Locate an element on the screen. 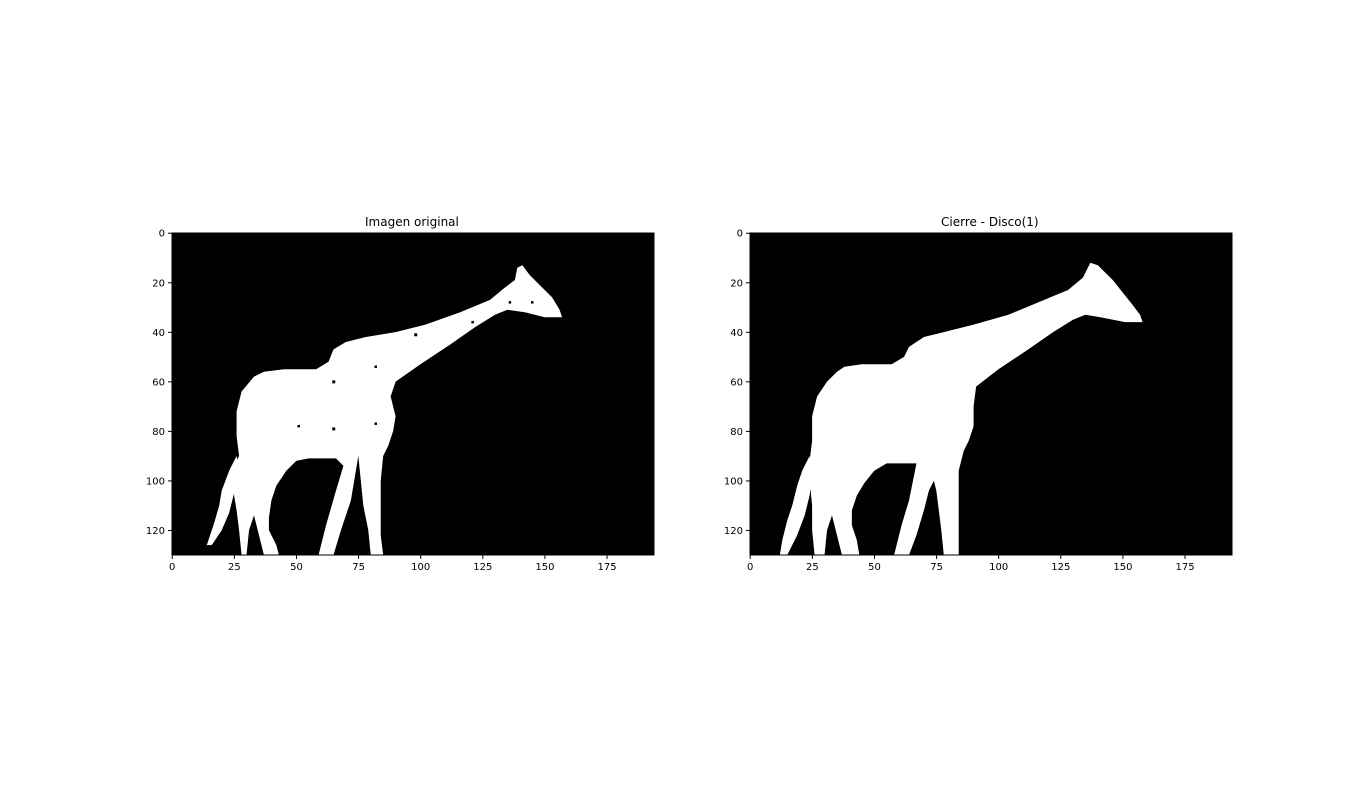 The image size is (1368, 792). panel-title-original: Imagen original is located at coordinates (412, 222).